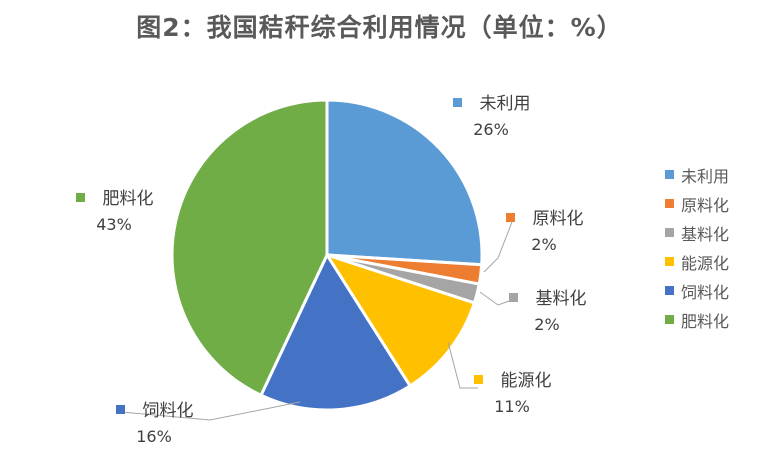 Image resolution: width=759 pixels, height=452 pixels. I want to click on legend-label-6: 肥料化, so click(705, 321).